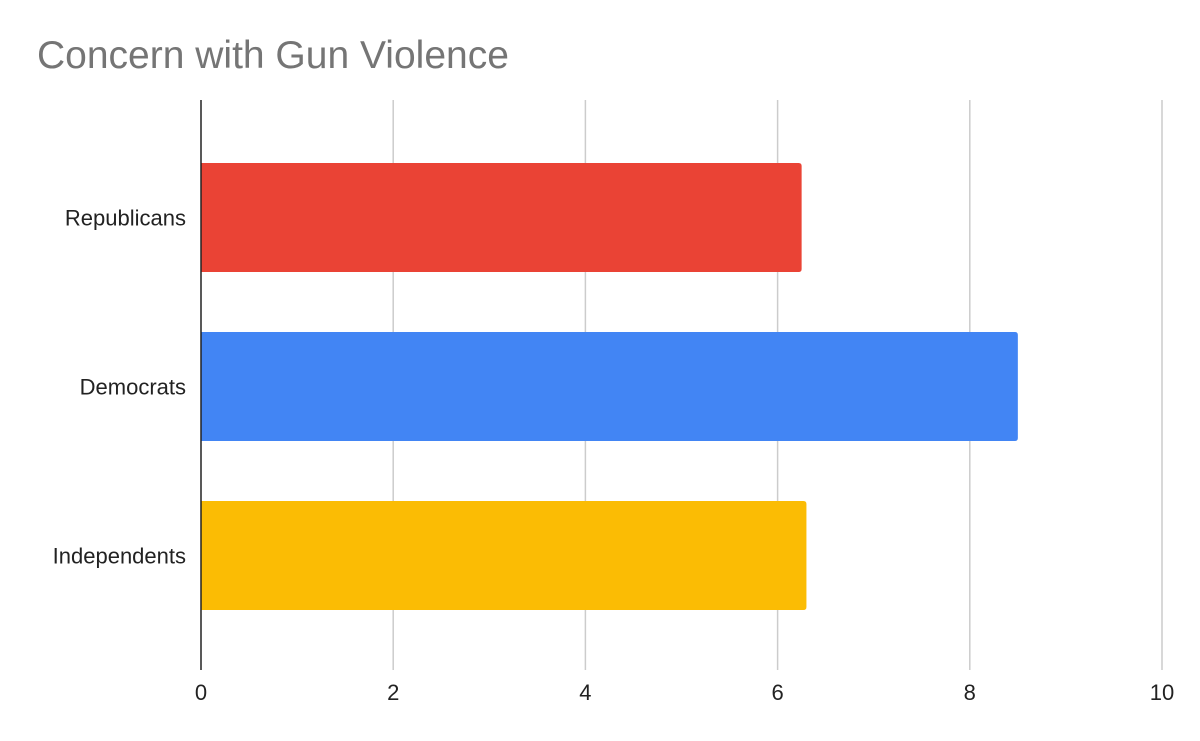 Image resolution: width=1200 pixels, height=741 pixels. I want to click on category-label: Independents, so click(119, 556).